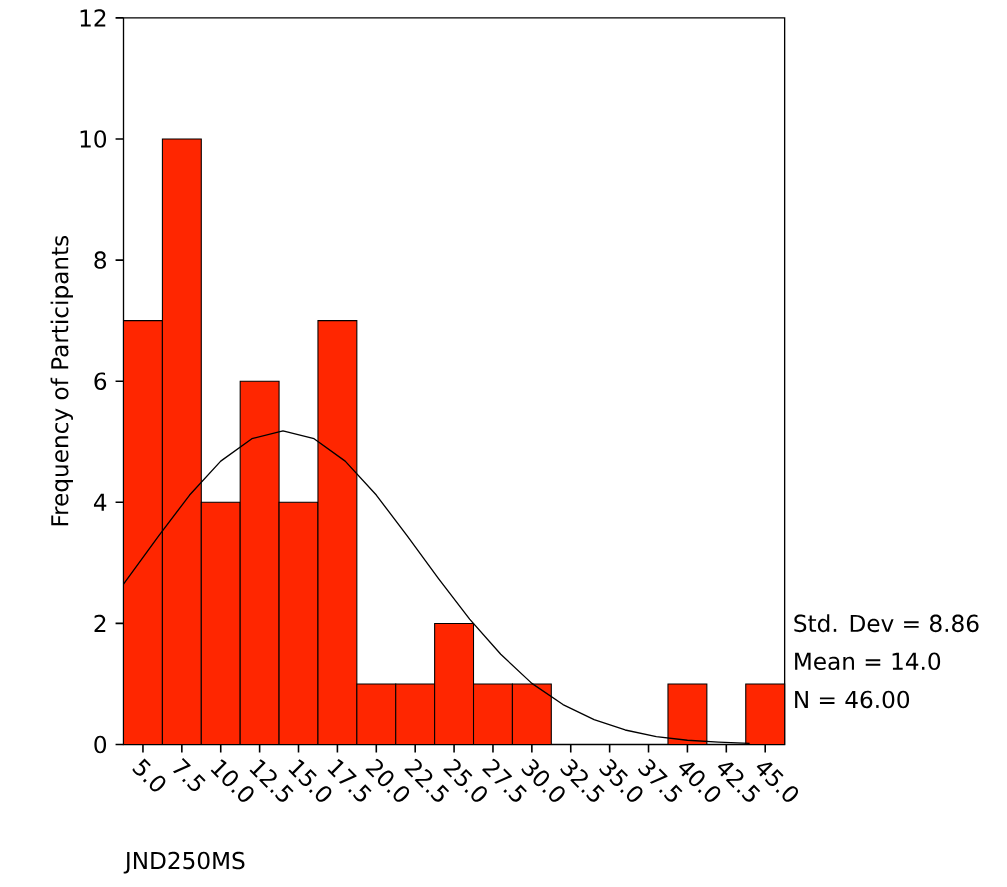 This screenshot has height=887, width=1007. What do you see at coordinates (93, 138) in the screenshot?
I see `y-tick-label: 10` at bounding box center [93, 138].